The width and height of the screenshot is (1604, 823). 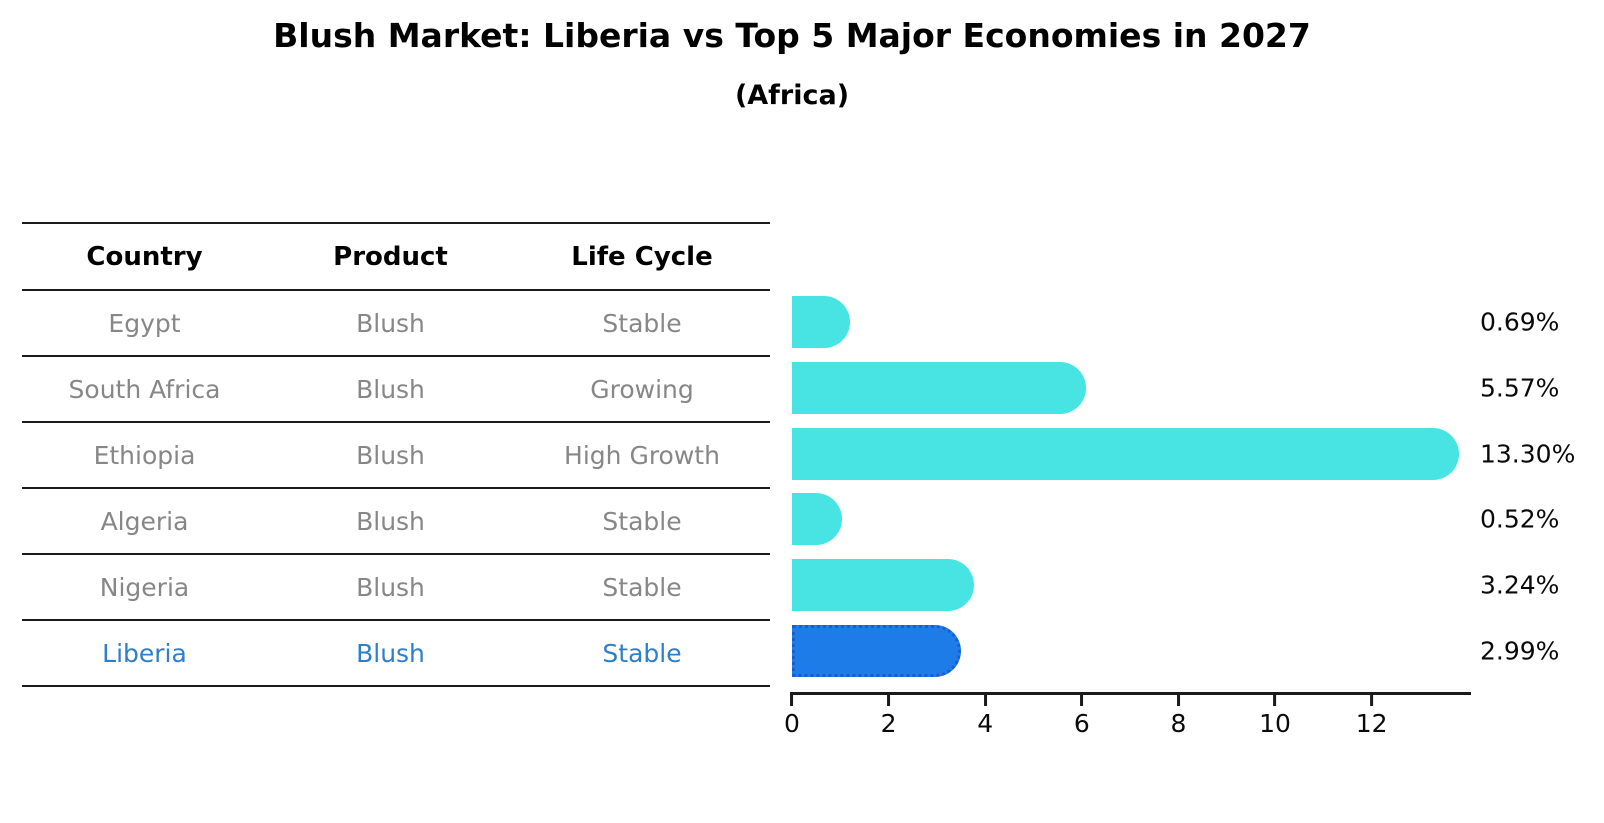 I want to click on value-label-egypt: 0.69%, so click(x=1520, y=322).